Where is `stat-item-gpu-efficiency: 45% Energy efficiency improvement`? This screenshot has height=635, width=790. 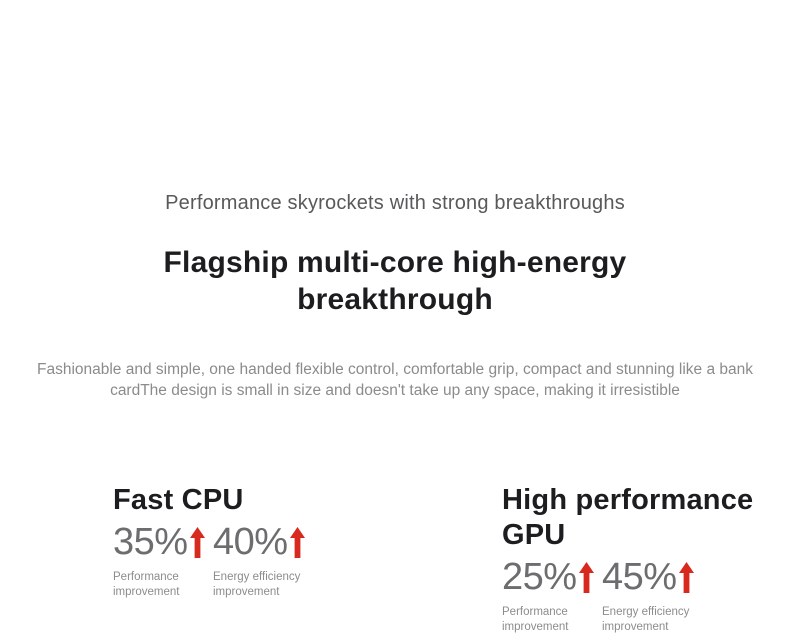 stat-item-gpu-efficiency: 45% Energy efficiency improvement is located at coordinates (652, 596).